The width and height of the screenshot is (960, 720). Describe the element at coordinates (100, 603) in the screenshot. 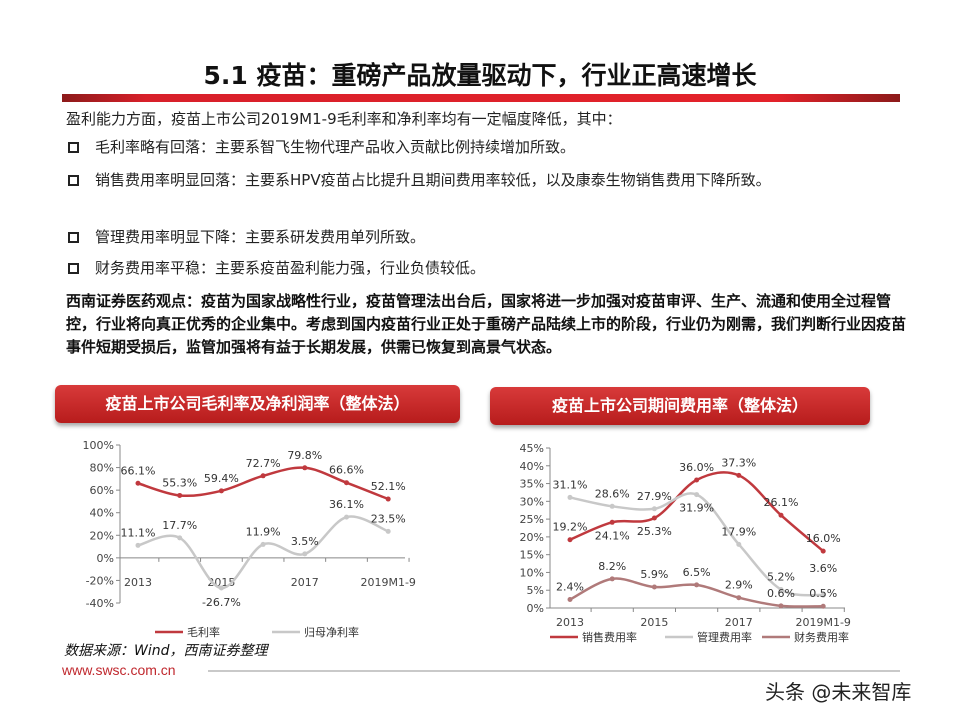

I see `y-tick-label: -40%` at that location.